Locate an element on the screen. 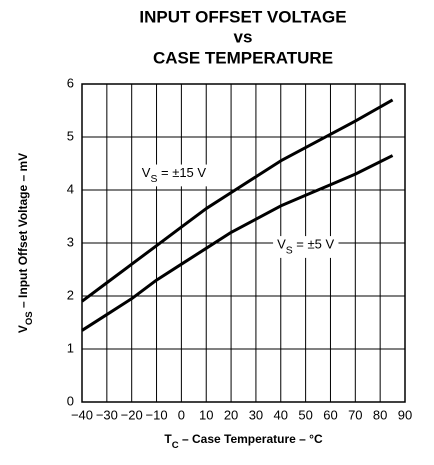 The width and height of the screenshot is (434, 465). x-axis-label-part: T is located at coordinates (168, 439).